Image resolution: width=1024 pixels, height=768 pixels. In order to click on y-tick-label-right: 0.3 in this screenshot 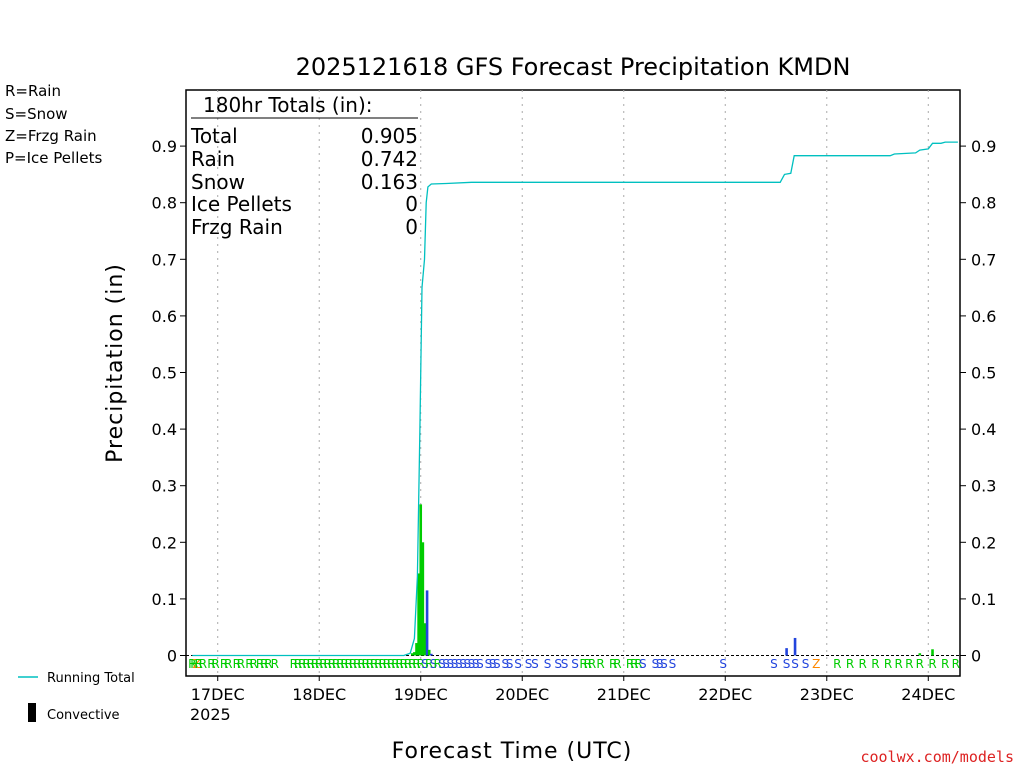, I will do `click(983, 486)`.